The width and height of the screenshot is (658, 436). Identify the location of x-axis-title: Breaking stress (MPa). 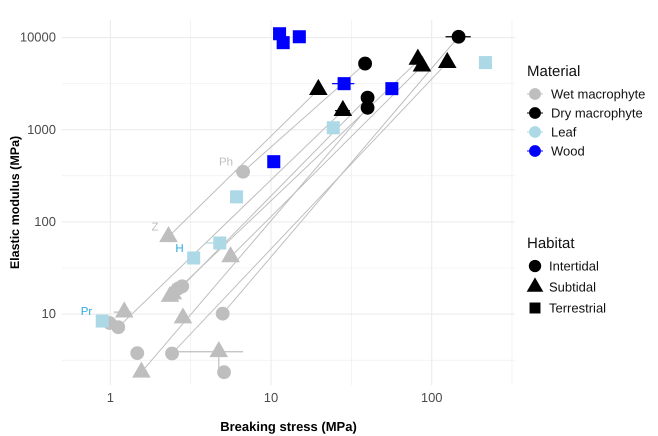
(288, 426).